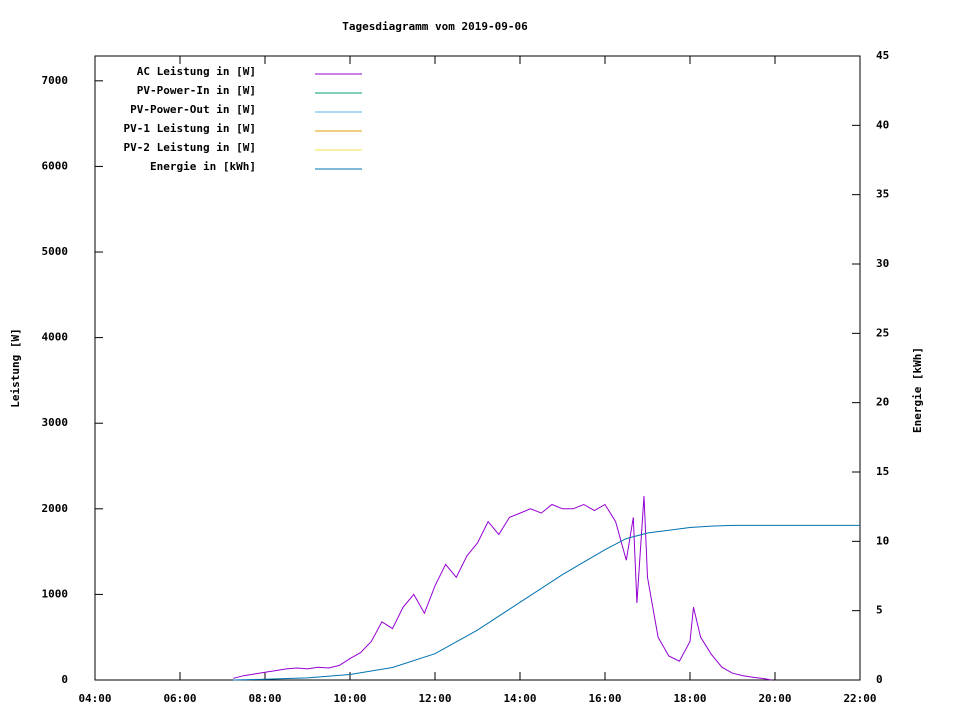  What do you see at coordinates (94, 698) in the screenshot?
I see `x-tick-label: 04:00` at bounding box center [94, 698].